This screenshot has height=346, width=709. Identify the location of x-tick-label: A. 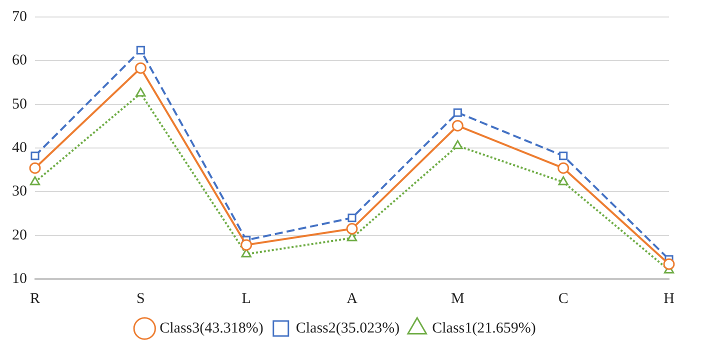
(352, 298).